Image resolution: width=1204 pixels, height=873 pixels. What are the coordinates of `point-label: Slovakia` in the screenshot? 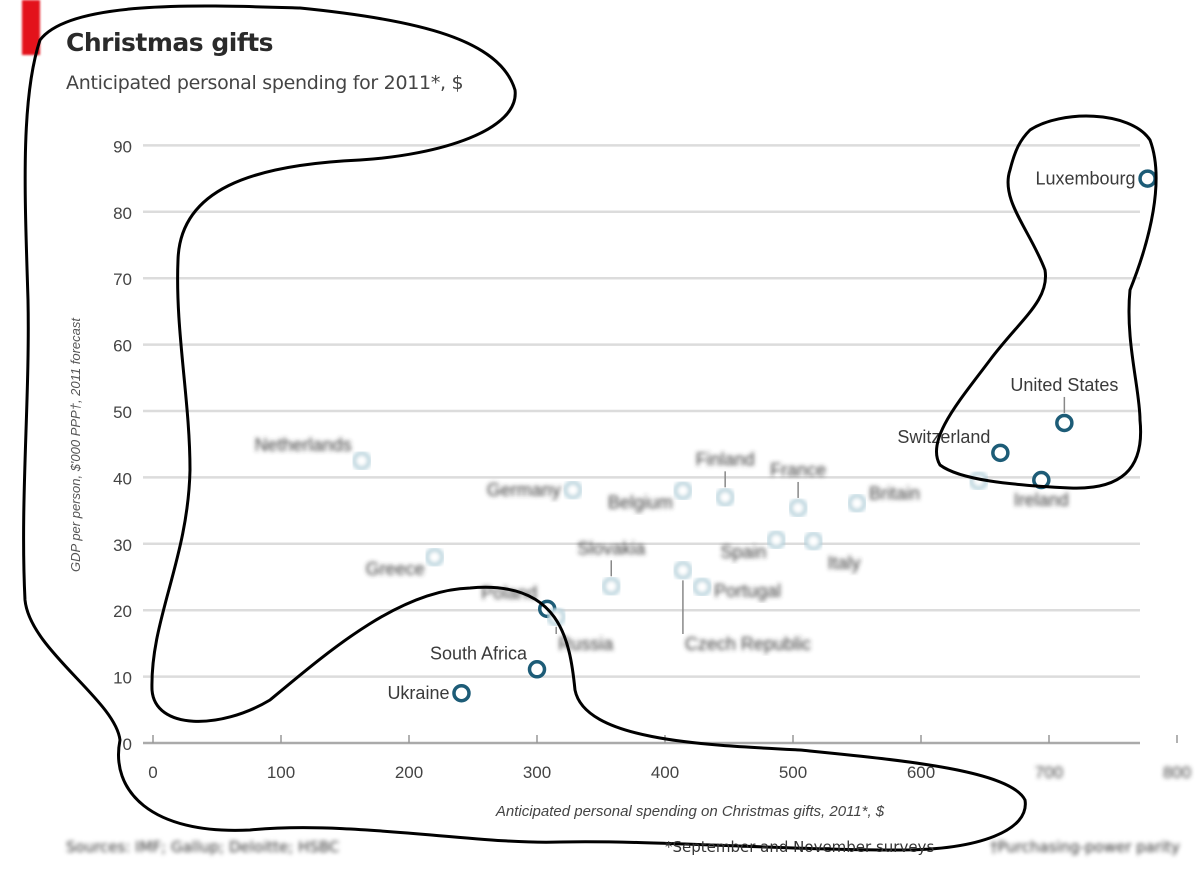 It's located at (611, 548).